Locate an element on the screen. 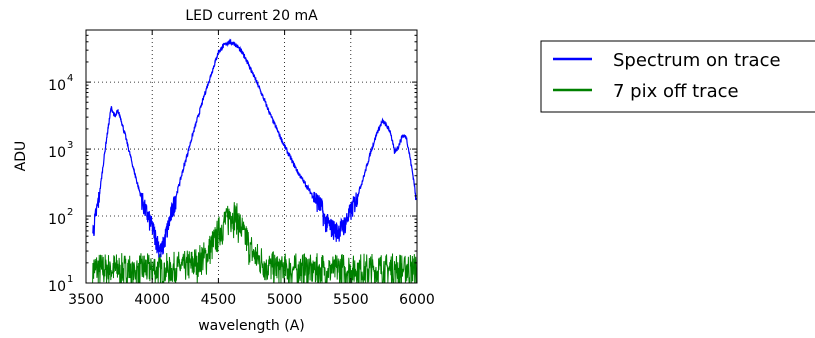 This screenshot has height=338, width=815. y-axis-label: ADU is located at coordinates (21, 156).